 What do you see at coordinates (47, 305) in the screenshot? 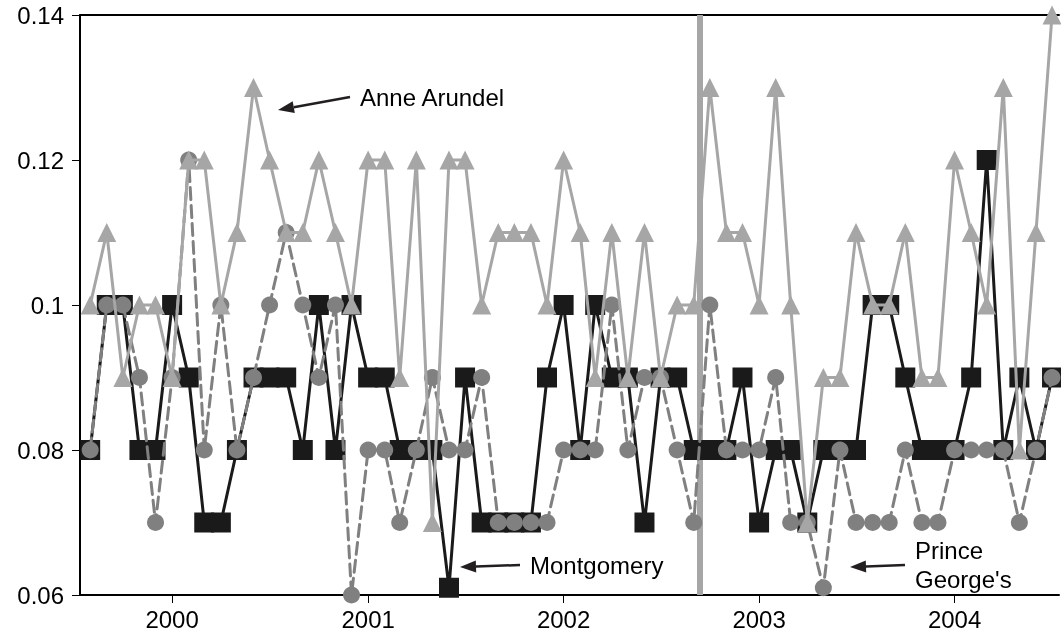
I see `y-tick-label: 0.1` at bounding box center [47, 305].